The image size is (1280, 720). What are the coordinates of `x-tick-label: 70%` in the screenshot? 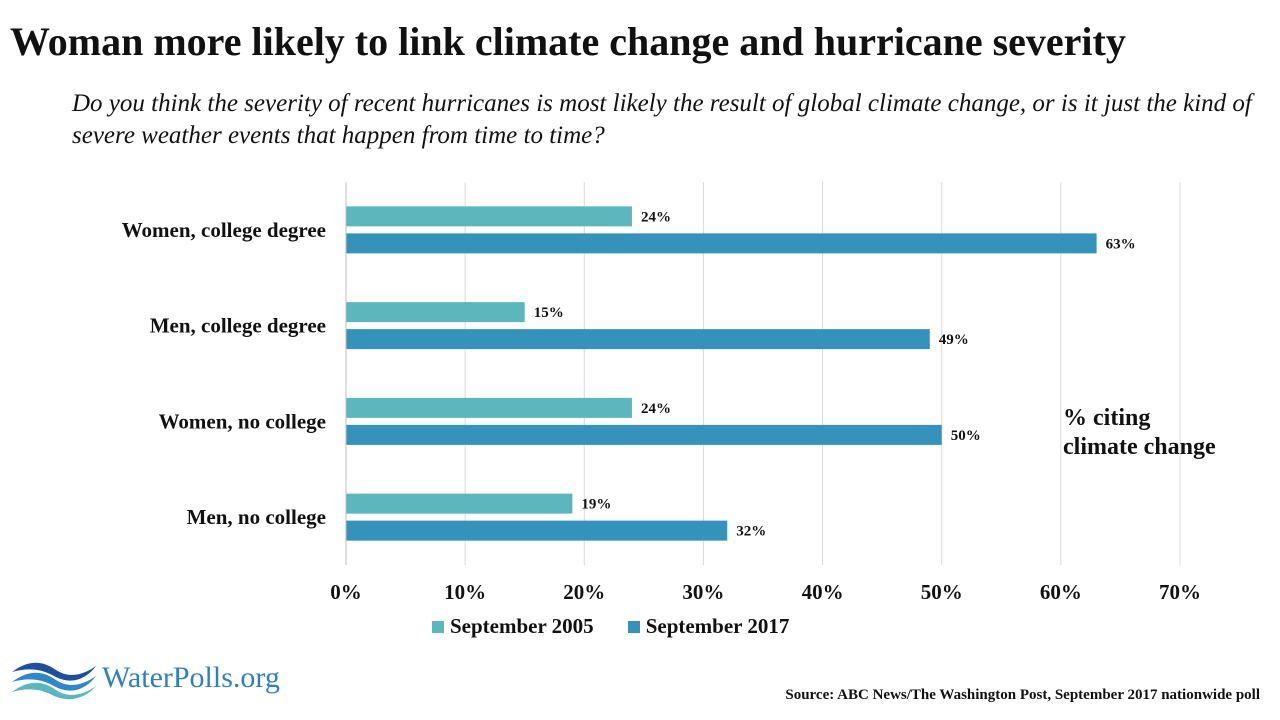 It's located at (1180, 592).